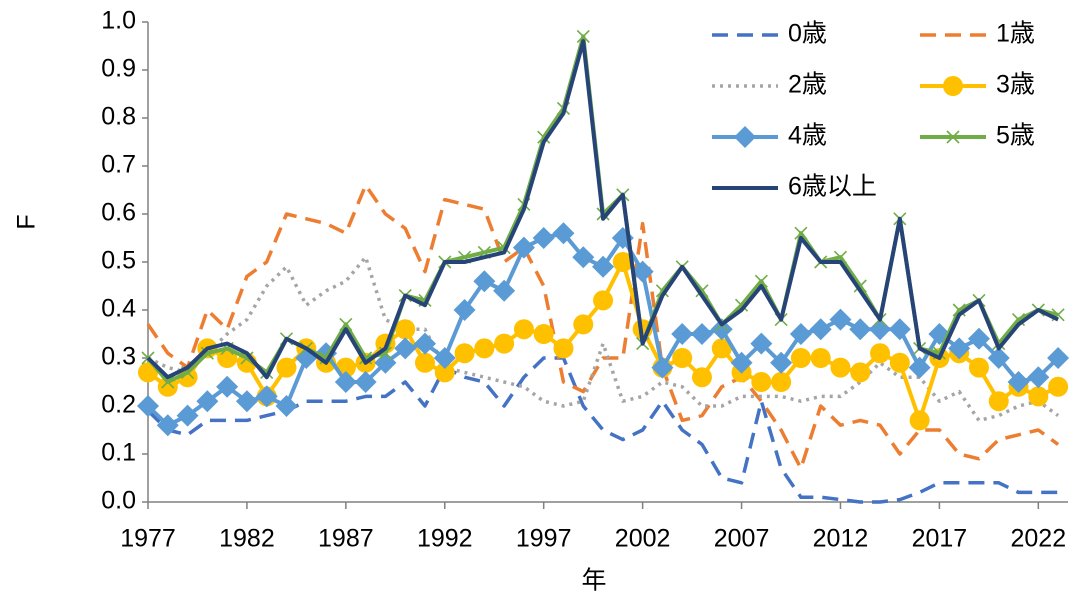 This screenshot has height=601, width=1076. I want to click on legend-label: 4歳, so click(807, 136).